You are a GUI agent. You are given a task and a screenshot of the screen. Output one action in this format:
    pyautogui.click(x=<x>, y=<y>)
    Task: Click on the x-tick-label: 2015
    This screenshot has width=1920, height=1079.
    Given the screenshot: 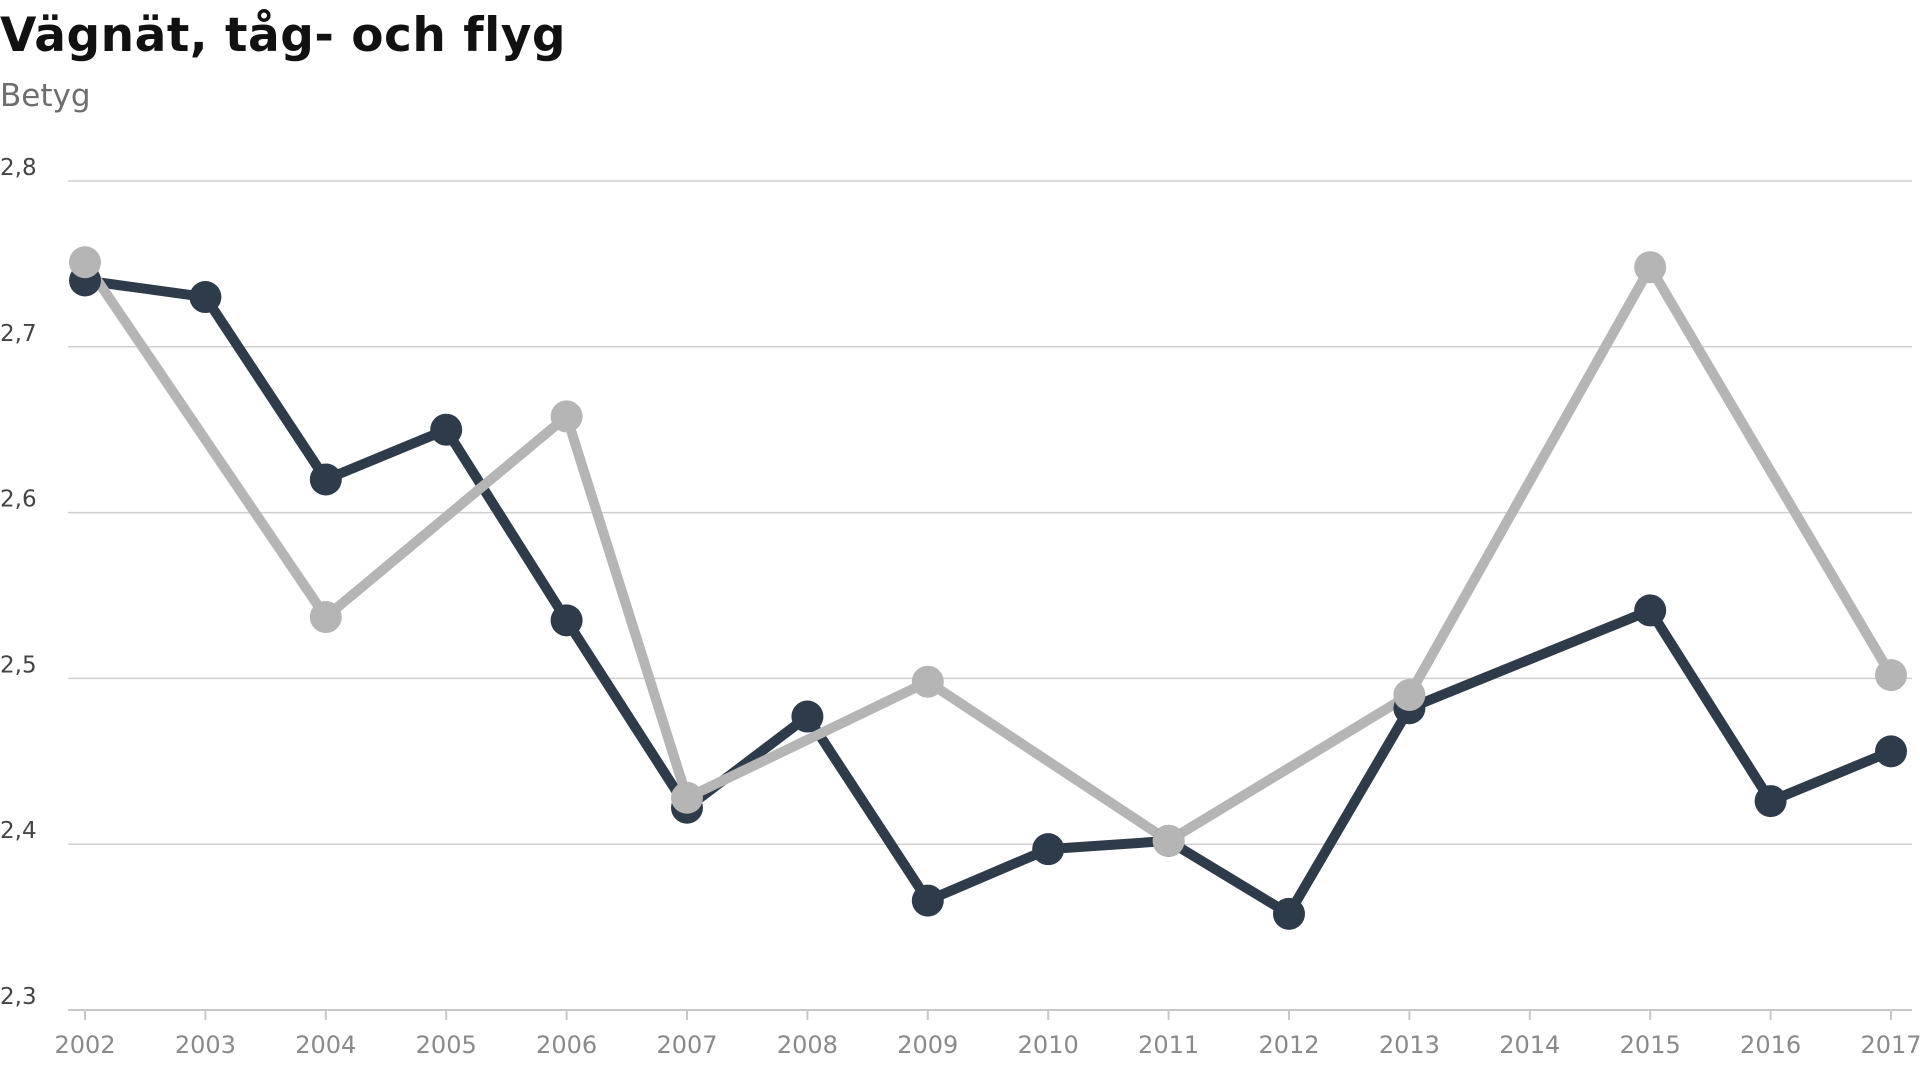 What is the action you would take?
    pyautogui.click(x=1650, y=1045)
    